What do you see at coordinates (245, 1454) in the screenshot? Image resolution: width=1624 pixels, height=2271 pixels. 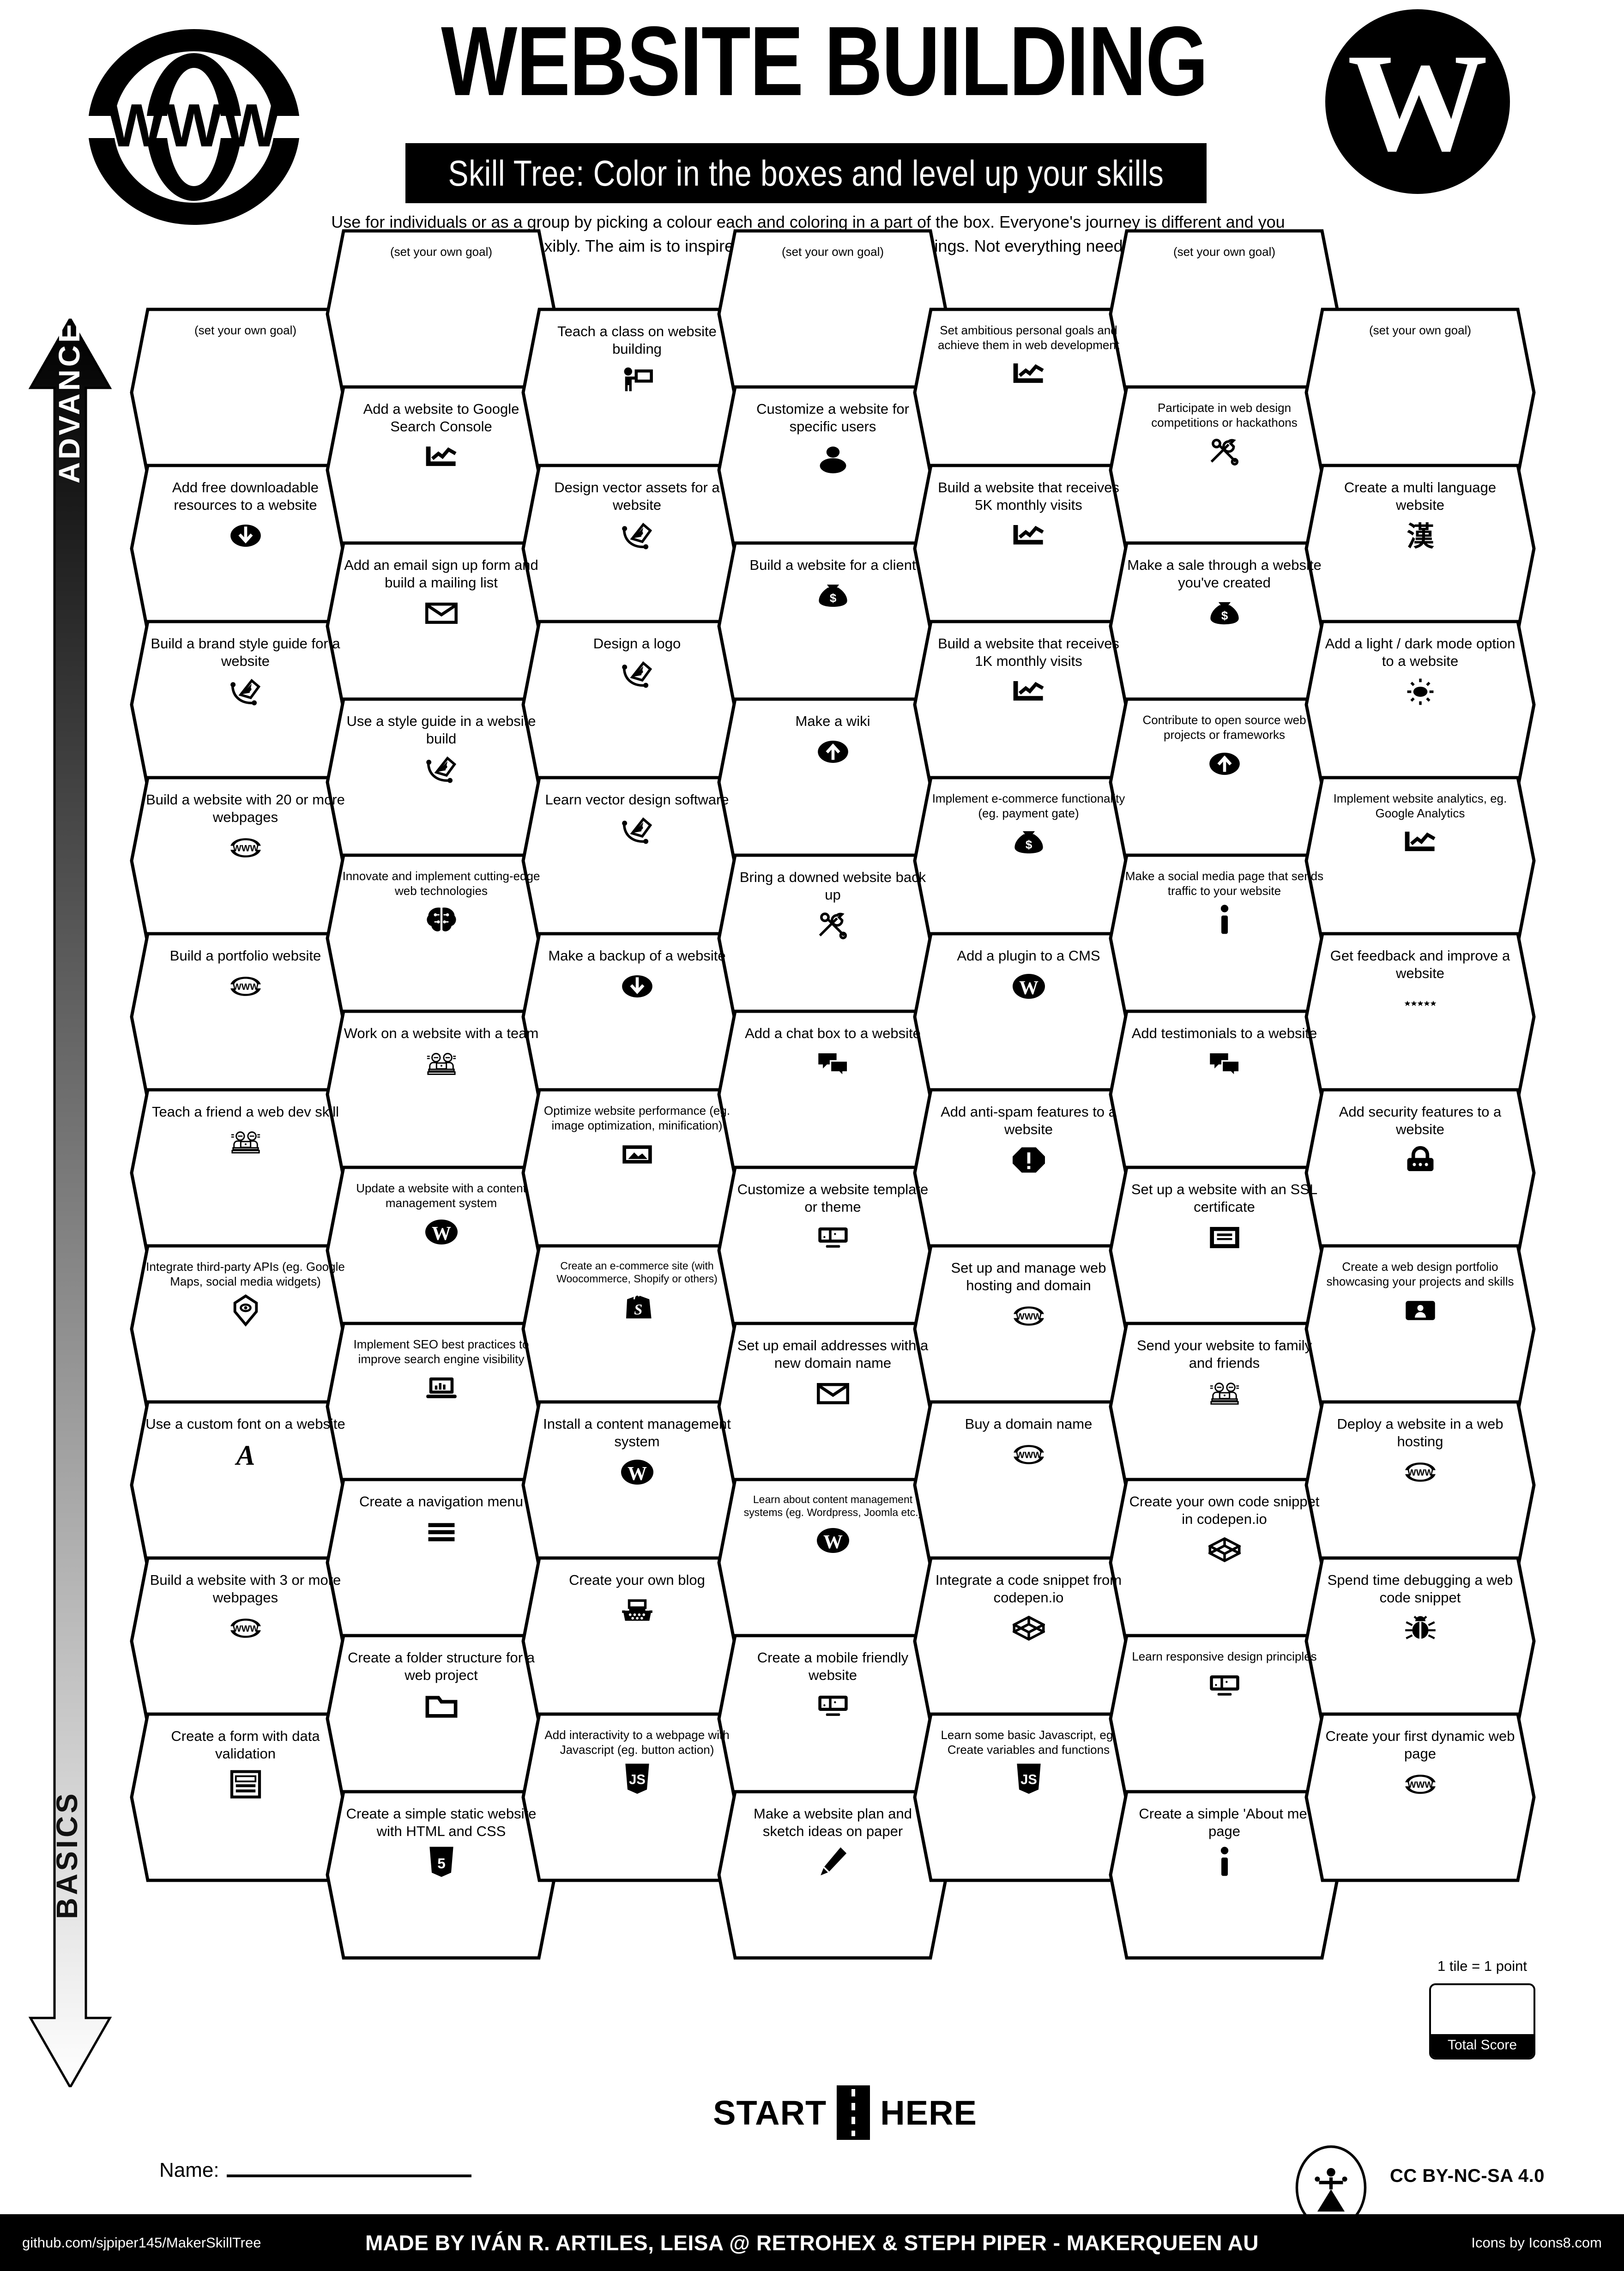 I see `script-a-icon: A` at bounding box center [245, 1454].